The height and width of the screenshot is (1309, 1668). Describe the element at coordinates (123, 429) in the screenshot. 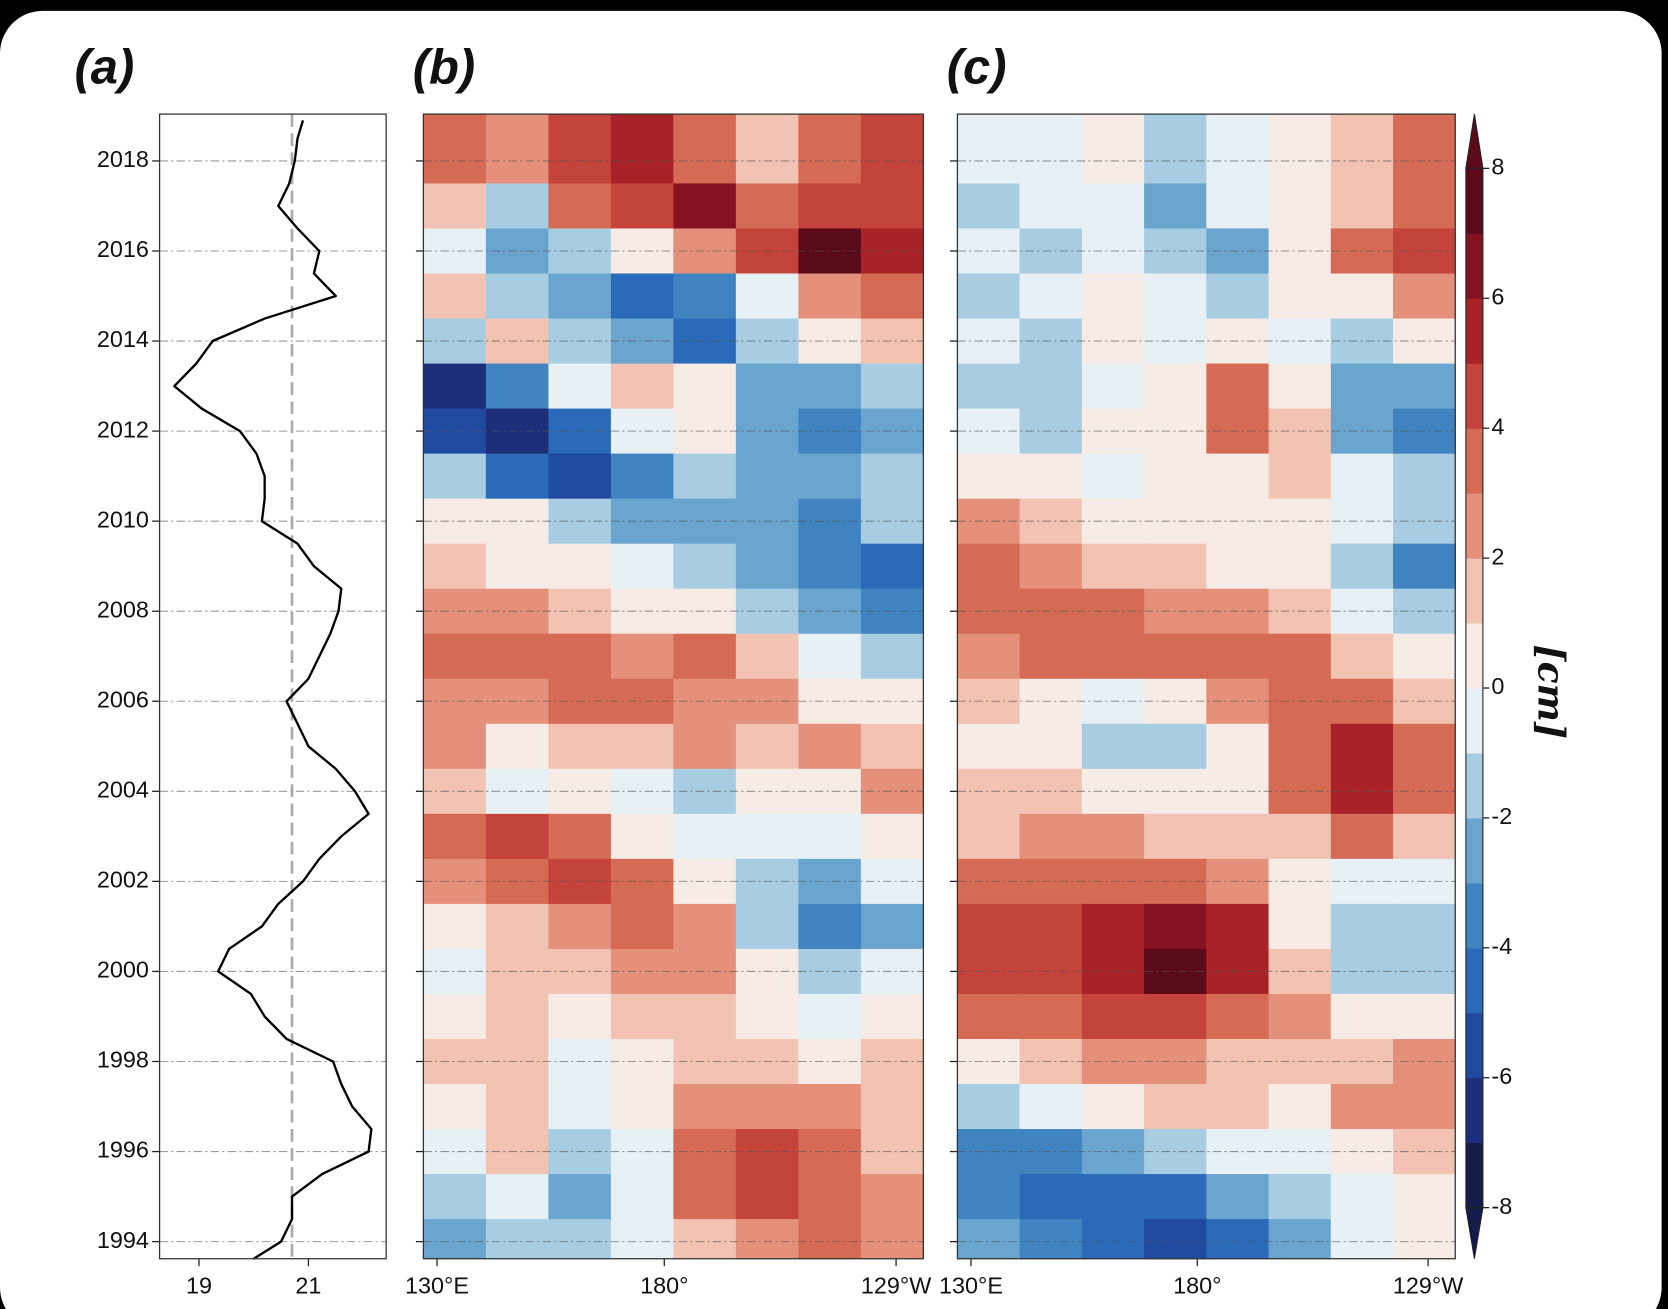

I see `y-tick-label: 2012` at that location.